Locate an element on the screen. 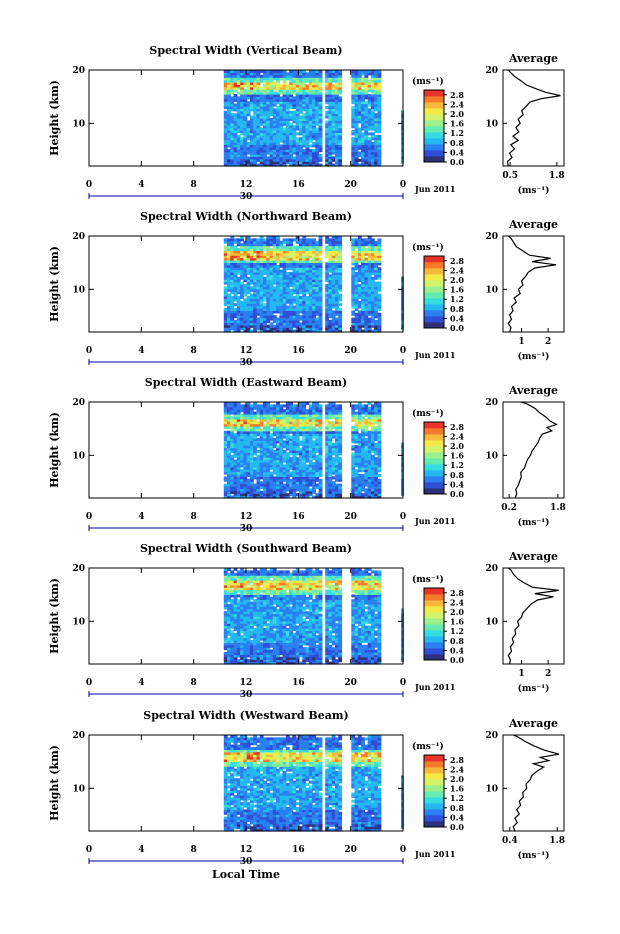 The width and height of the screenshot is (620, 934). month-label: Jun 2011 is located at coordinates (434, 355).